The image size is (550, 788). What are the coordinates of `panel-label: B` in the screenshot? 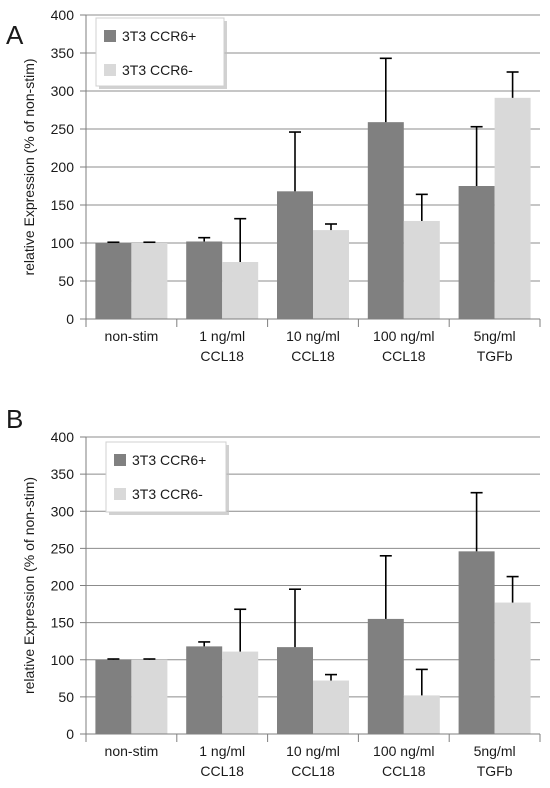 It's located at (14, 419).